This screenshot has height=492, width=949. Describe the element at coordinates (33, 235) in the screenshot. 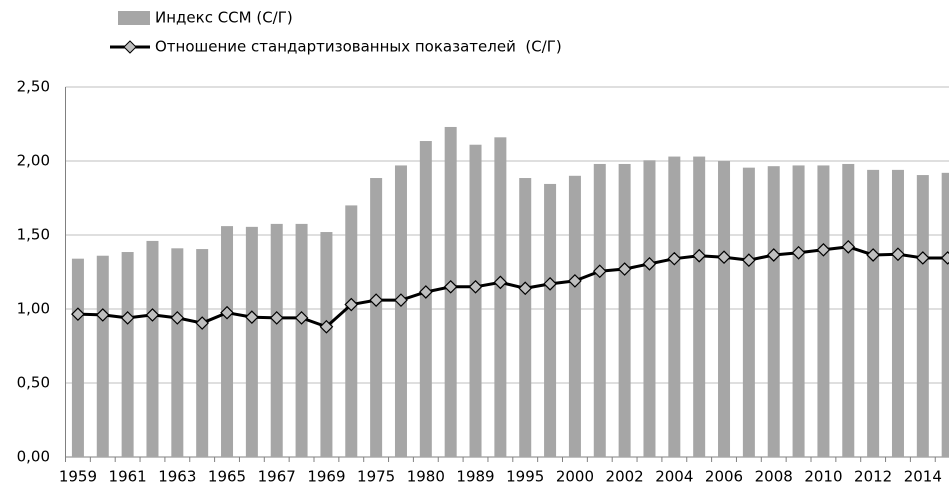

I see `y-tick-label: 1,50` at that location.